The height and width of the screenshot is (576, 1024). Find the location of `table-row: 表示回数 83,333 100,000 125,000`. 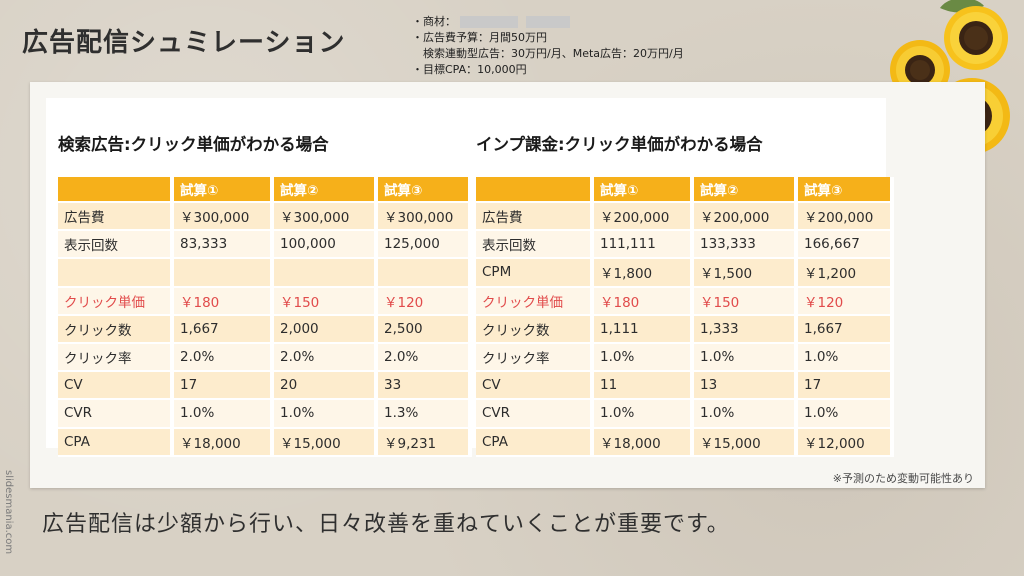

table-row: 表示回数 83,333 100,000 125,000 is located at coordinates (265, 245).